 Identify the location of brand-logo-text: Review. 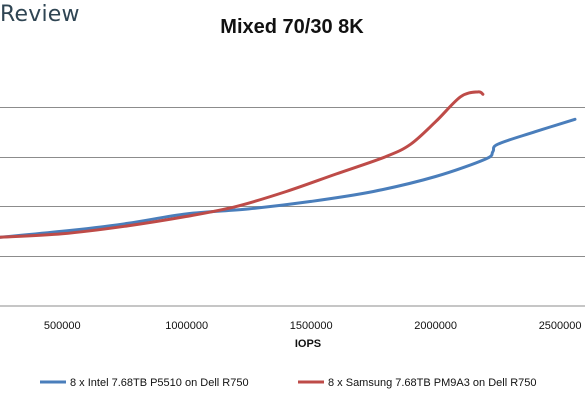
(40, 14).